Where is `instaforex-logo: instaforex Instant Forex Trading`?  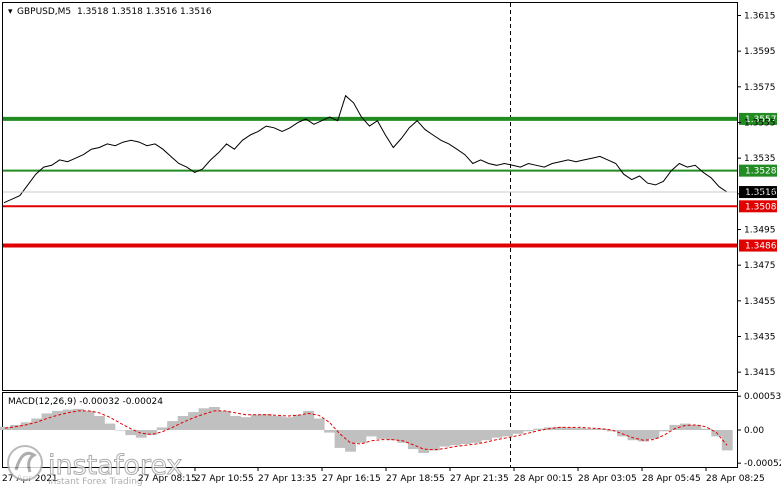
instaforex-logo: instaforex Instant Forex Trading is located at coordinates (95, 466).